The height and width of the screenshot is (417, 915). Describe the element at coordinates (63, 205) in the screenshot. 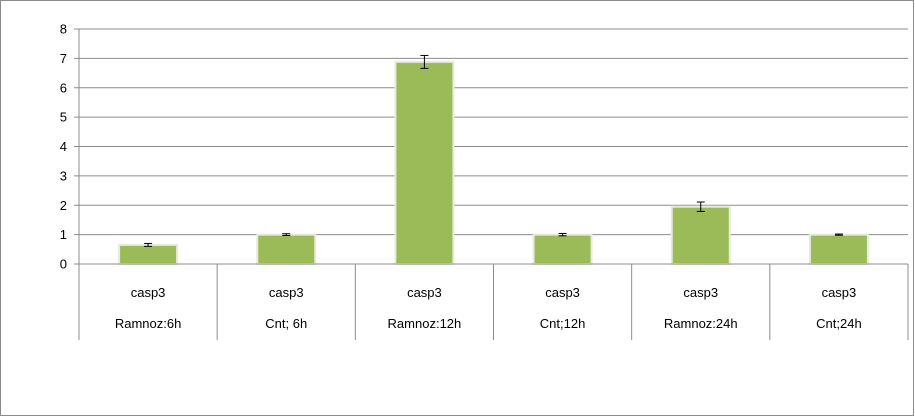

I see `y-tick-label: 2` at that location.